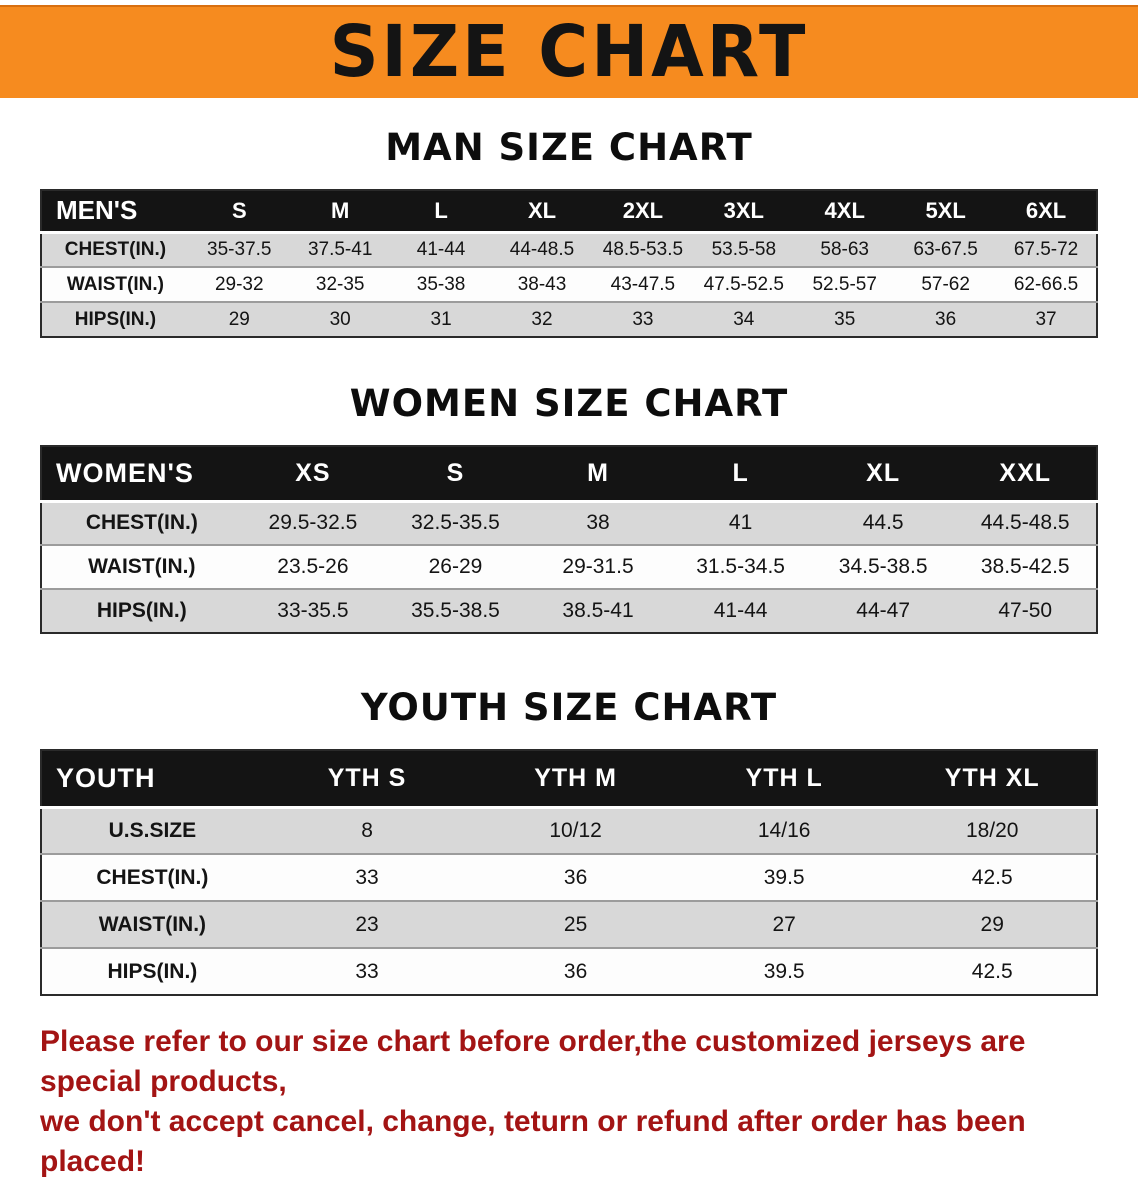  What do you see at coordinates (542, 319) in the screenshot?
I see `size-value-cell: 32` at bounding box center [542, 319].